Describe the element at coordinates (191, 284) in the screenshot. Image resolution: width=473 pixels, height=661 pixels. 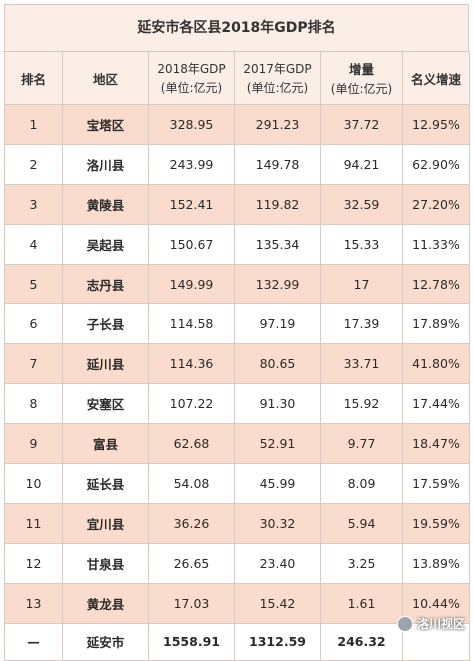
I see `cell-gdp2018: 149.99` at that location.